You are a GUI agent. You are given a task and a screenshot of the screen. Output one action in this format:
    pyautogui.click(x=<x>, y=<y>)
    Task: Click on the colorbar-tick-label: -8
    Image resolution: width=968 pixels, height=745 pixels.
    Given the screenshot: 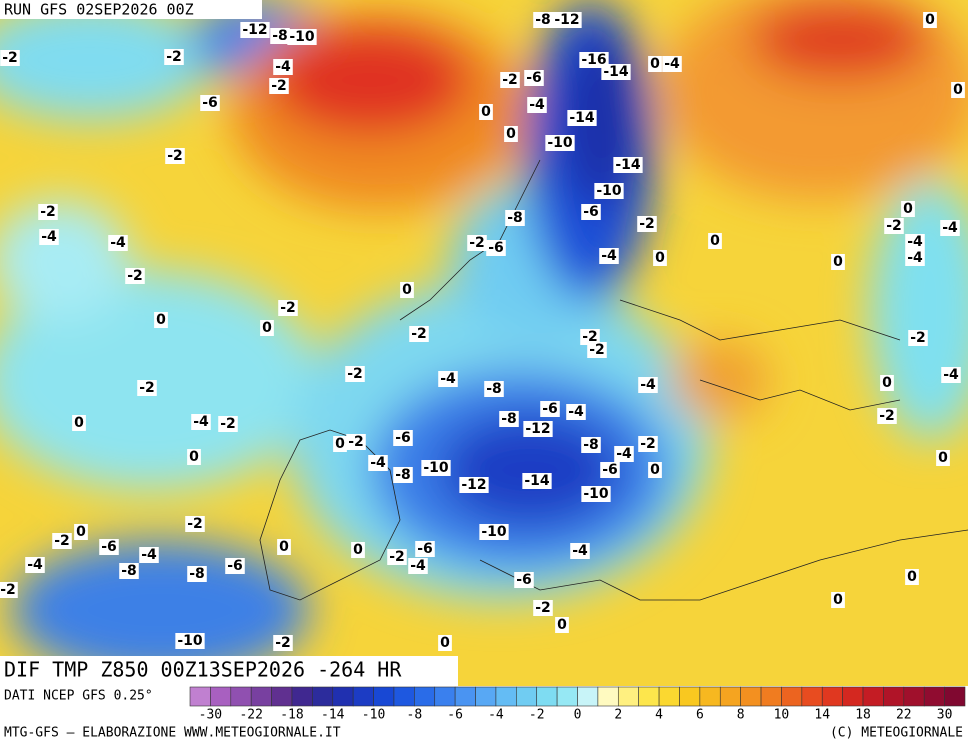 What is the action you would take?
    pyautogui.click(x=415, y=715)
    